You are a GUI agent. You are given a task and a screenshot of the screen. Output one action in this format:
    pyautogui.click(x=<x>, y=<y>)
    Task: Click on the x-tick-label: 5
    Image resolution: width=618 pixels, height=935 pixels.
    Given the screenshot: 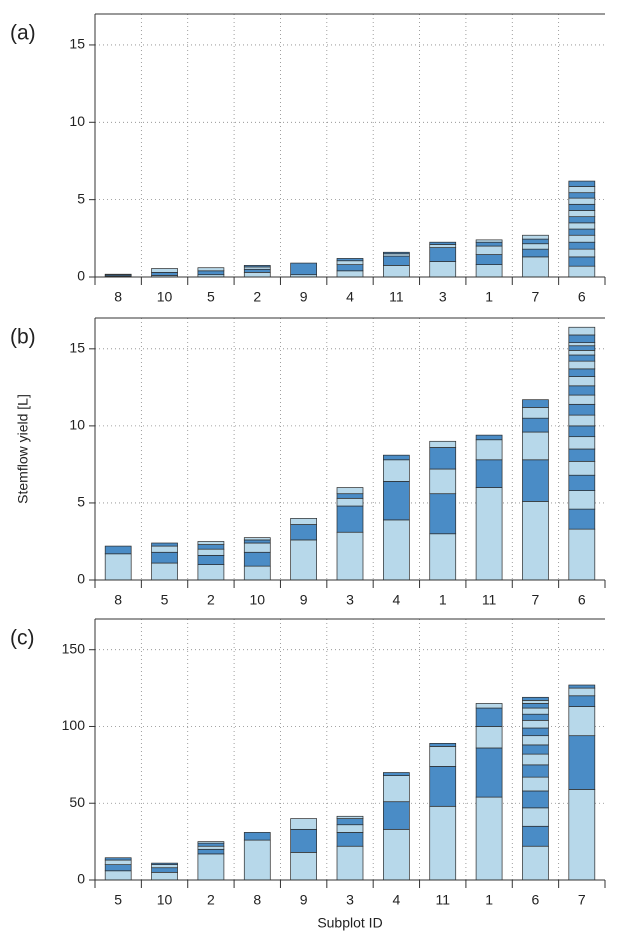 What is the action you would take?
    pyautogui.click(x=118, y=900)
    